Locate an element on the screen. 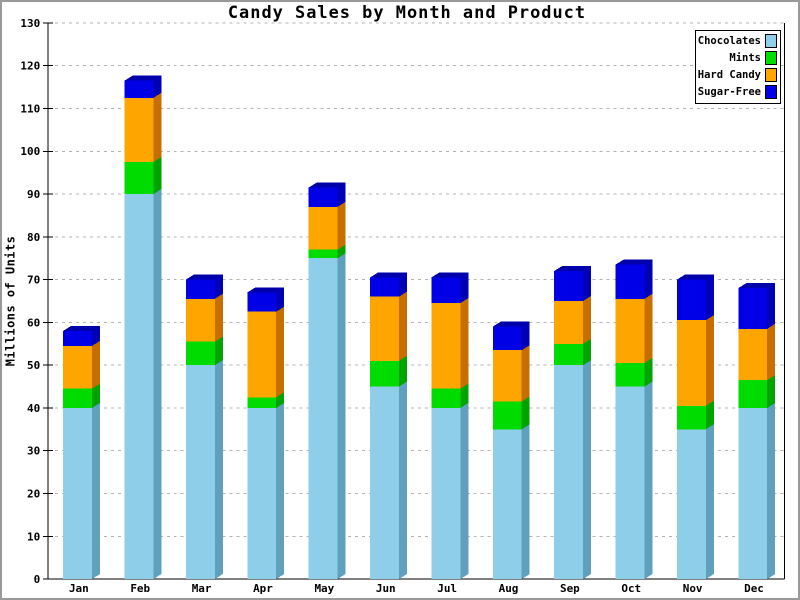 This screenshot has height=600, width=800. bar-side-face-Jan-Mints is located at coordinates (96, 395).